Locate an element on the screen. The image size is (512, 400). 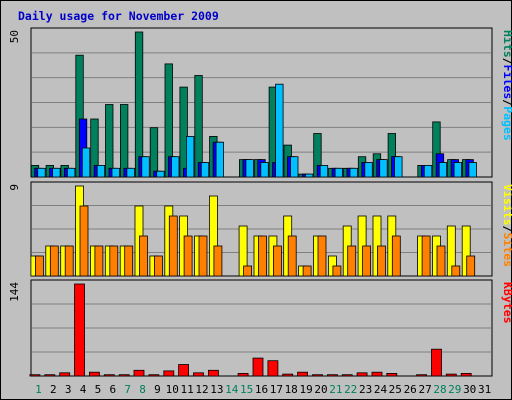
y-max-tick-label: 50 is located at coordinates (14, 36).